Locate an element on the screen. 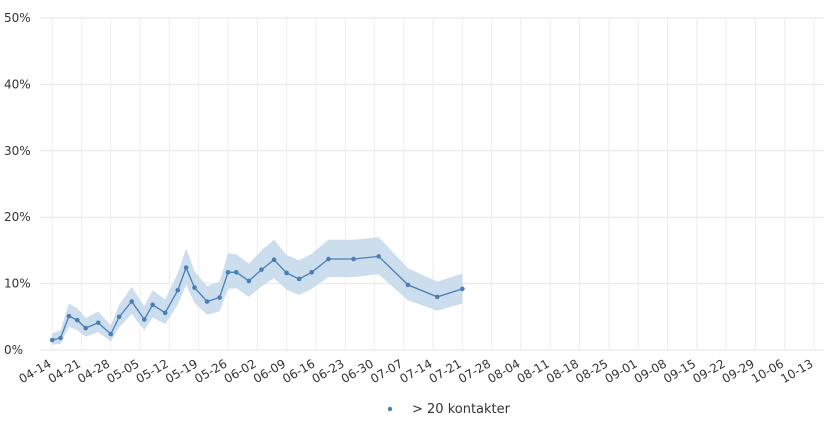 This screenshot has width=824, height=423. x-tick-label: 07-14 is located at coordinates (415, 371).